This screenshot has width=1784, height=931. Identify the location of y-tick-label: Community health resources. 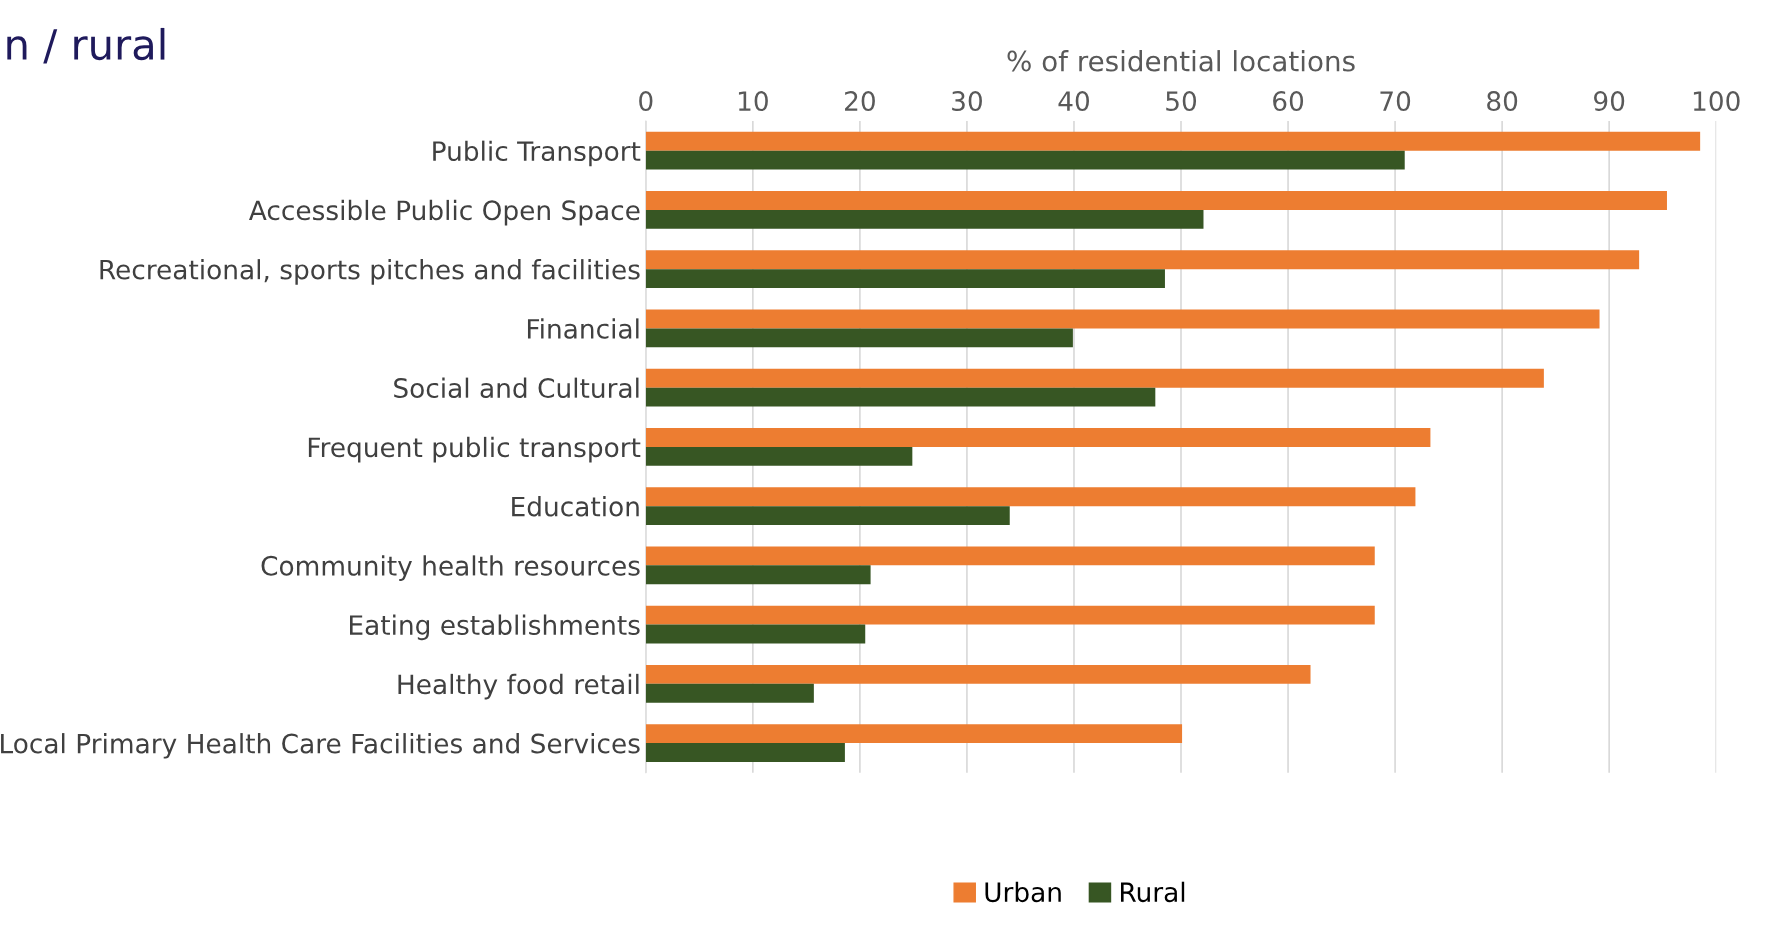
(450, 568).